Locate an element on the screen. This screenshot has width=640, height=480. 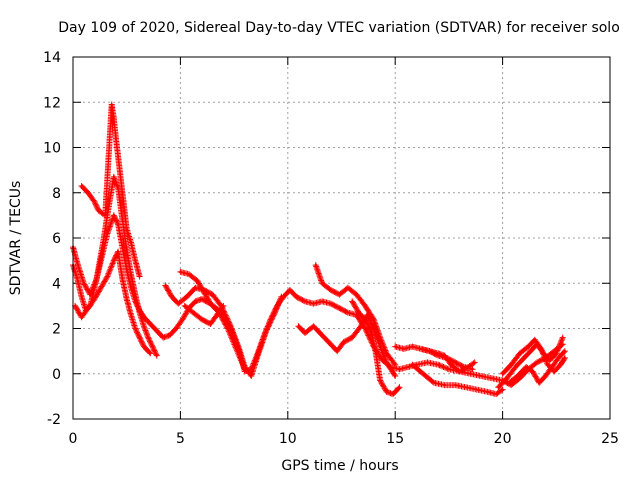
y-tick-label: 0 is located at coordinates (56, 375).